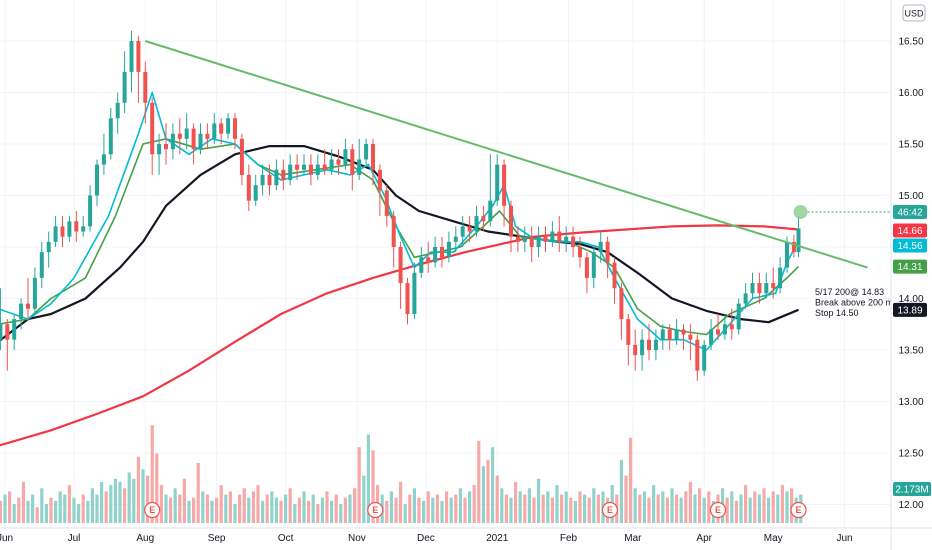 This screenshot has height=550, width=932. What do you see at coordinates (910, 42) in the screenshot?
I see `y-tick-label: 16.50` at bounding box center [910, 42].